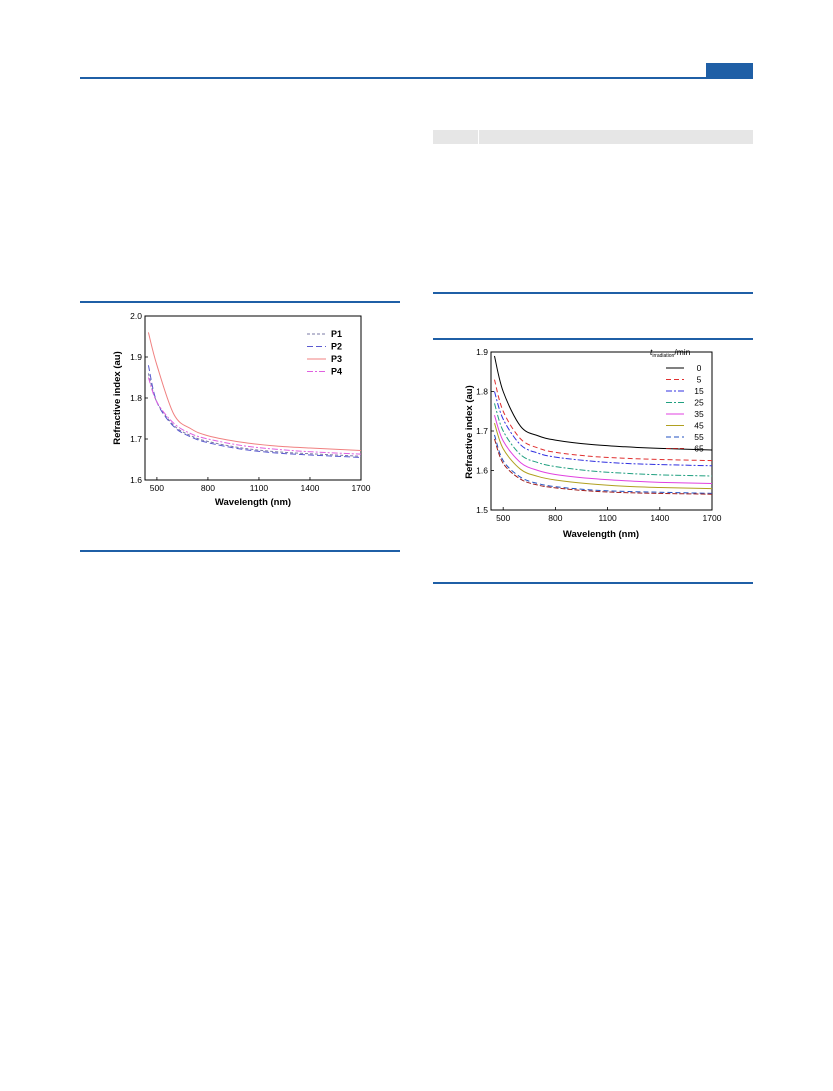 Image resolution: width=833 pixels, height=1091 pixels. Describe the element at coordinates (651, 352) in the screenshot. I see `legend-title-main: t` at that location.